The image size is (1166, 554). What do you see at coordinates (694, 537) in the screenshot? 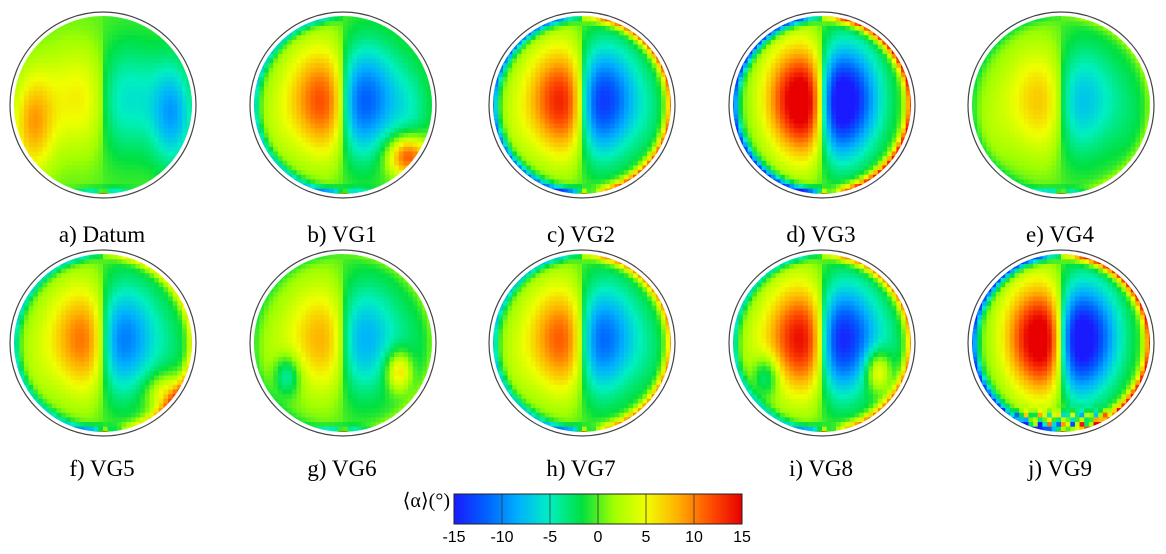
I see `colorbar-tick-label: 10` at bounding box center [694, 537].